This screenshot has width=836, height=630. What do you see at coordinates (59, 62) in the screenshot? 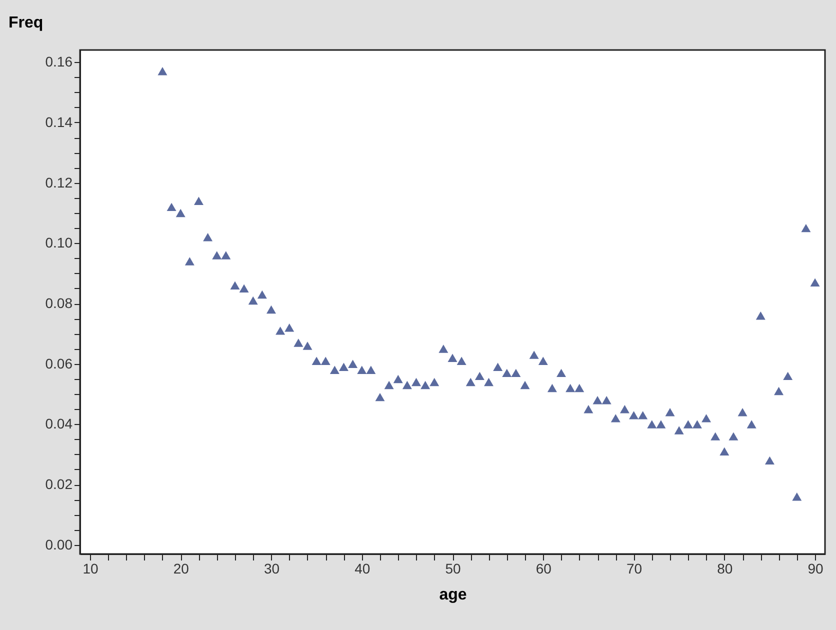
I see `y-tick-label: 0.16` at bounding box center [59, 62].